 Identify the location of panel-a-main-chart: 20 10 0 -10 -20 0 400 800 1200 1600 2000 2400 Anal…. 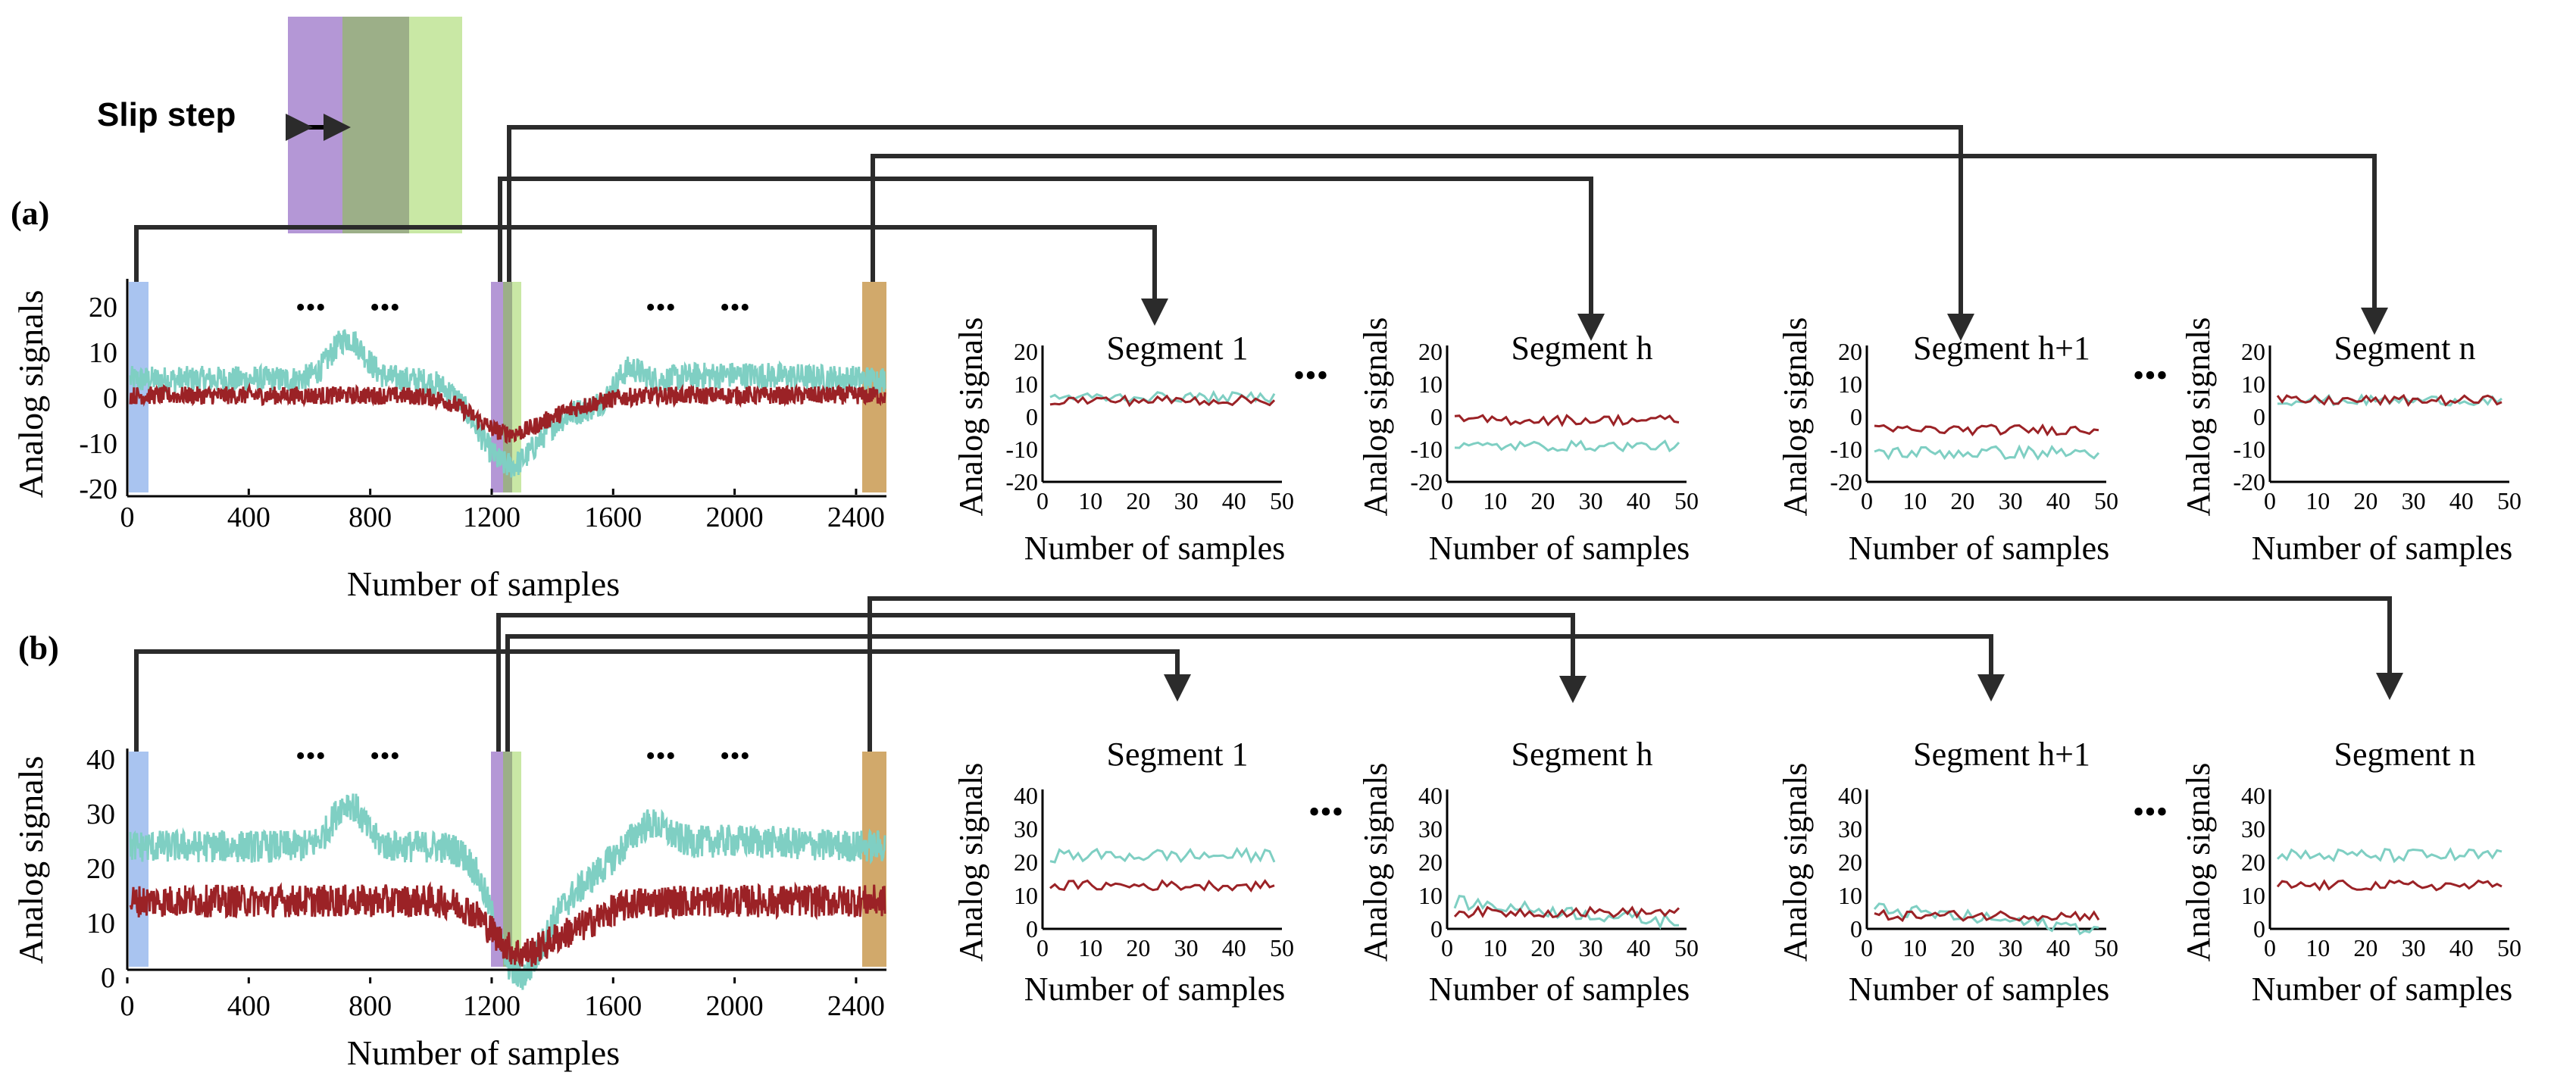
(448, 441).